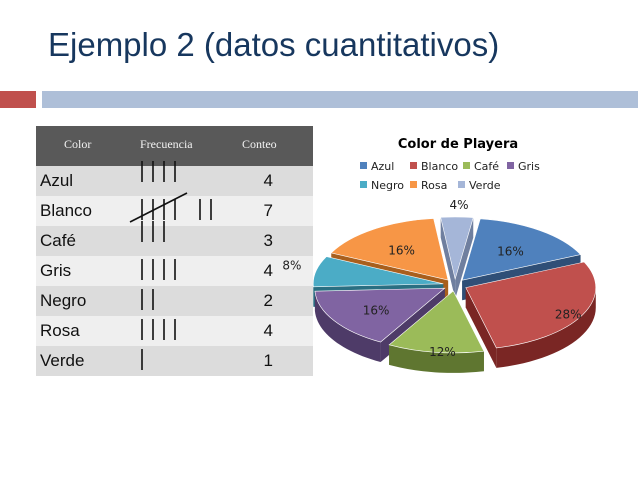 This screenshot has width=638, height=479. What do you see at coordinates (268, 210) in the screenshot?
I see `row-conteo: 7` at bounding box center [268, 210].